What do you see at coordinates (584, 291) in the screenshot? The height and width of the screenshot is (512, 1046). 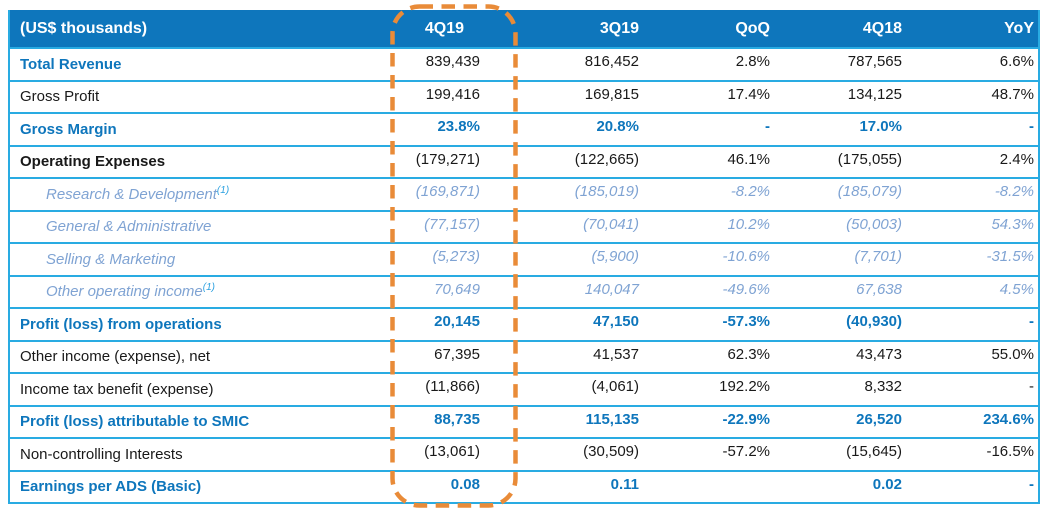 I see `cell-3q19: 140,047` at bounding box center [584, 291].